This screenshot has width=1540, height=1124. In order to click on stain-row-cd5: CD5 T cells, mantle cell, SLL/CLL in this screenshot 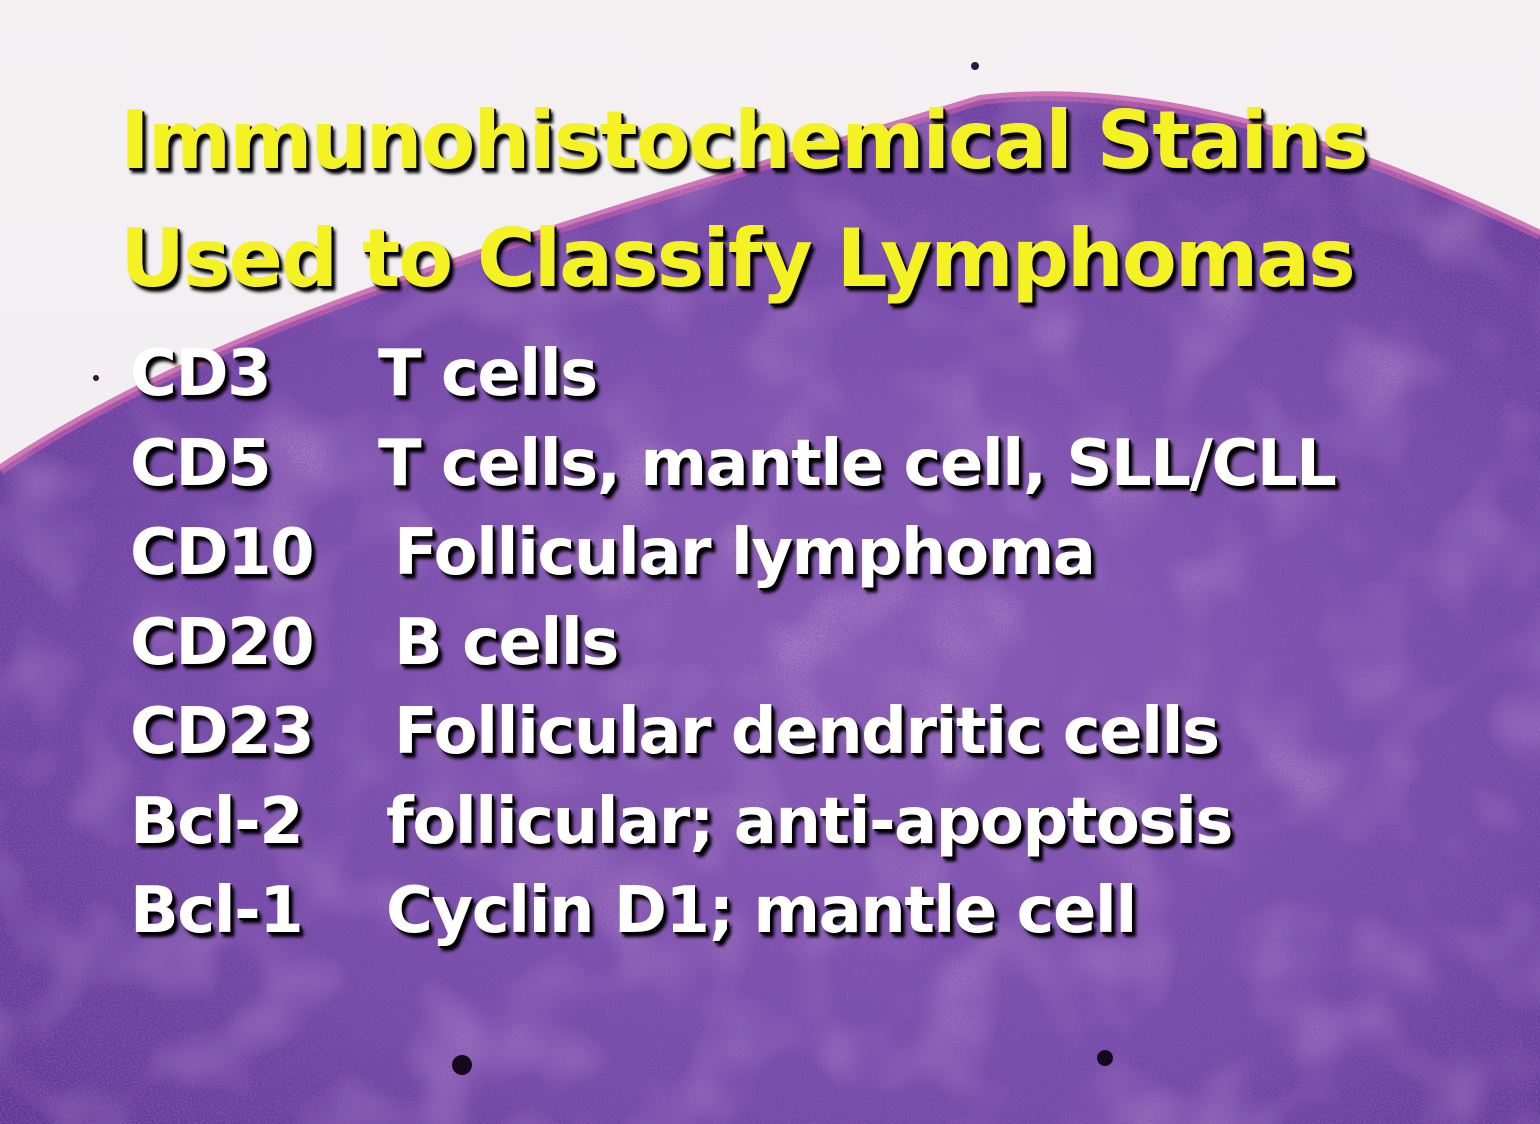, I will do `click(733, 465)`.